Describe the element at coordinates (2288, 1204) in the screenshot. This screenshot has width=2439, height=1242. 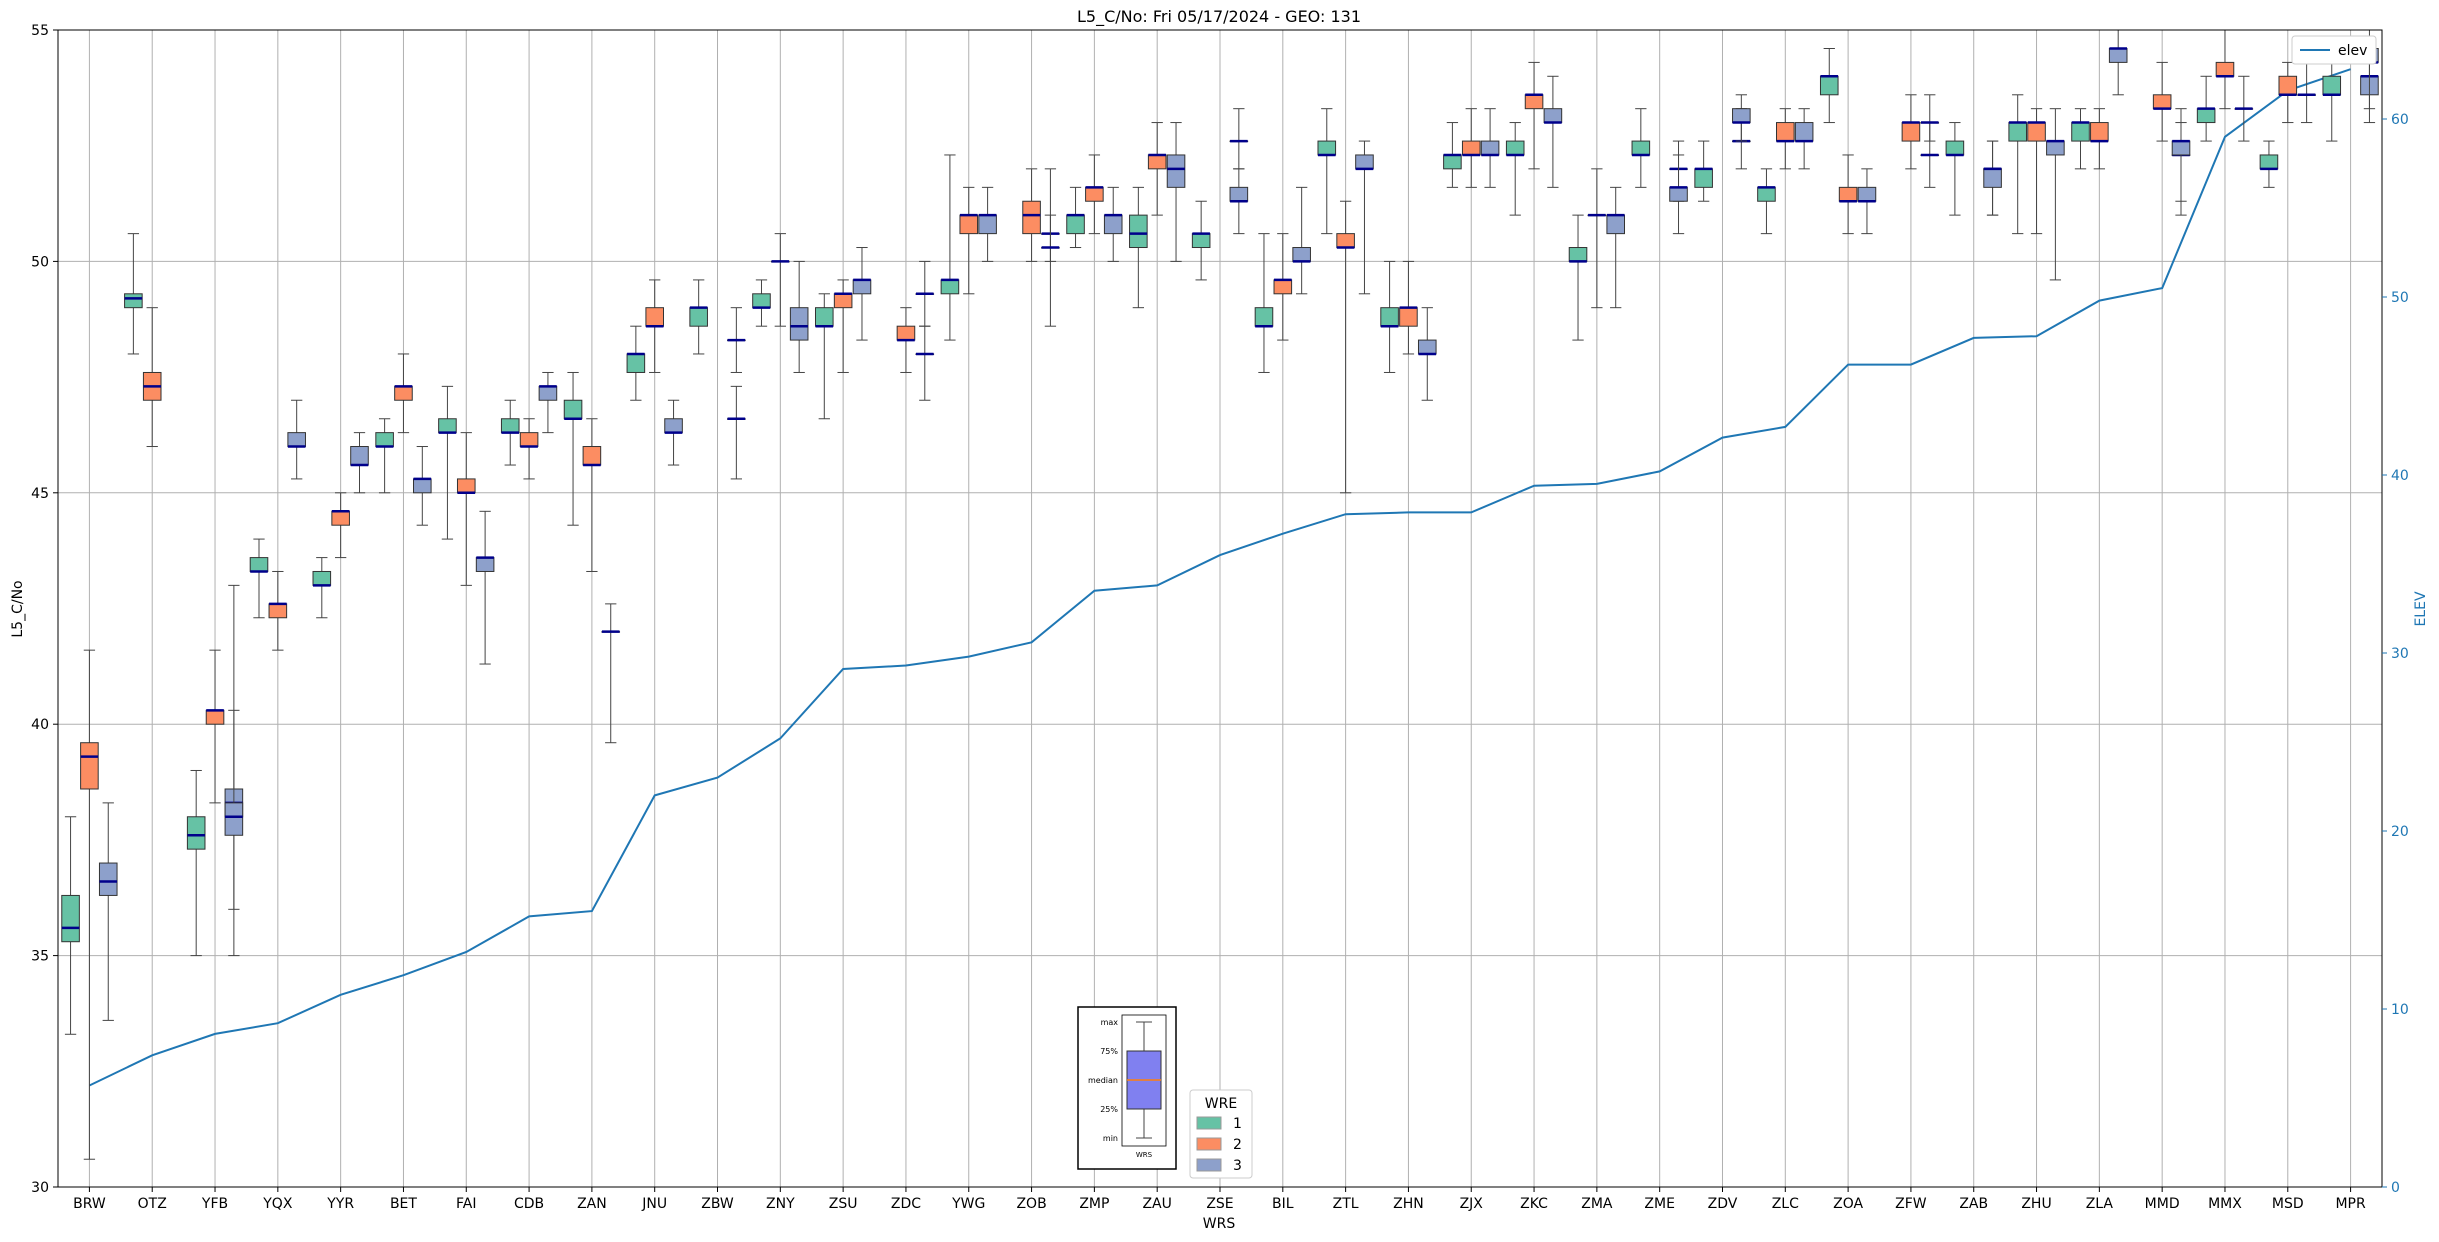
I see `x-tick-label: MSD` at that location.